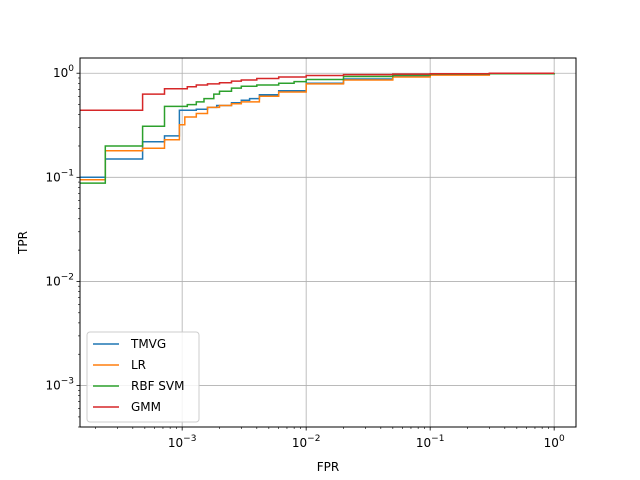 The width and height of the screenshot is (640, 480). I want to click on x-tick-label: 10⁻², so click(306, 442).